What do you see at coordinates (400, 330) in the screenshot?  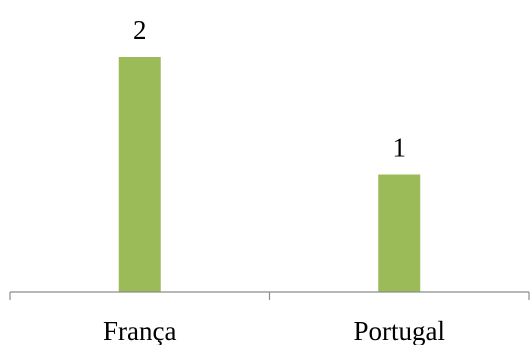 I see `category-label: Portugal` at bounding box center [400, 330].